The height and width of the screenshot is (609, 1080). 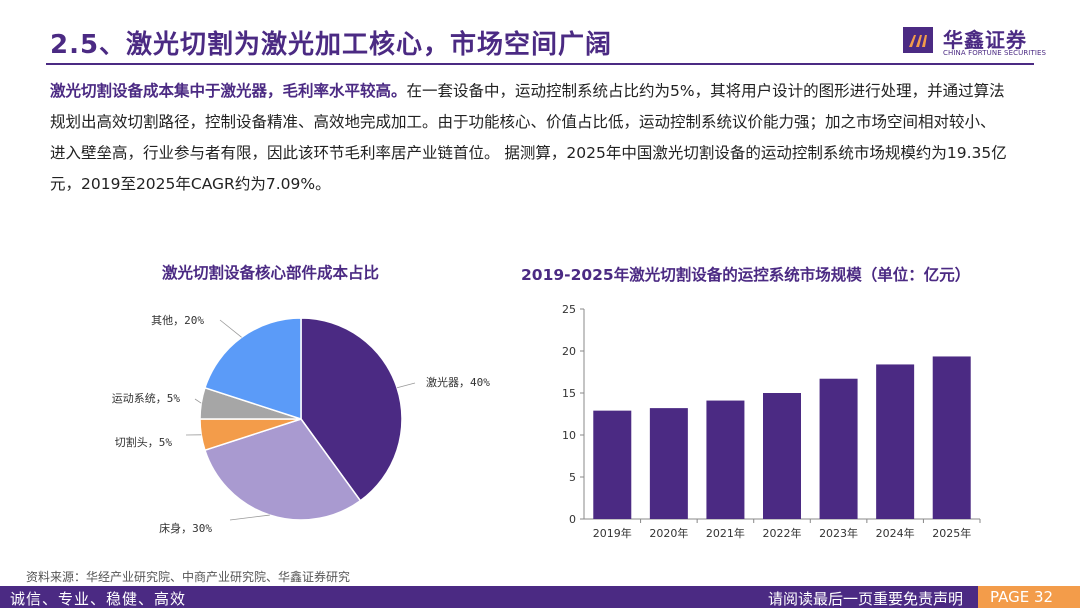 What do you see at coordinates (188, 576) in the screenshot?
I see `source-note: 资料来源：华经产业研究院、中商产业研究院、华鑫证券研究` at bounding box center [188, 576].